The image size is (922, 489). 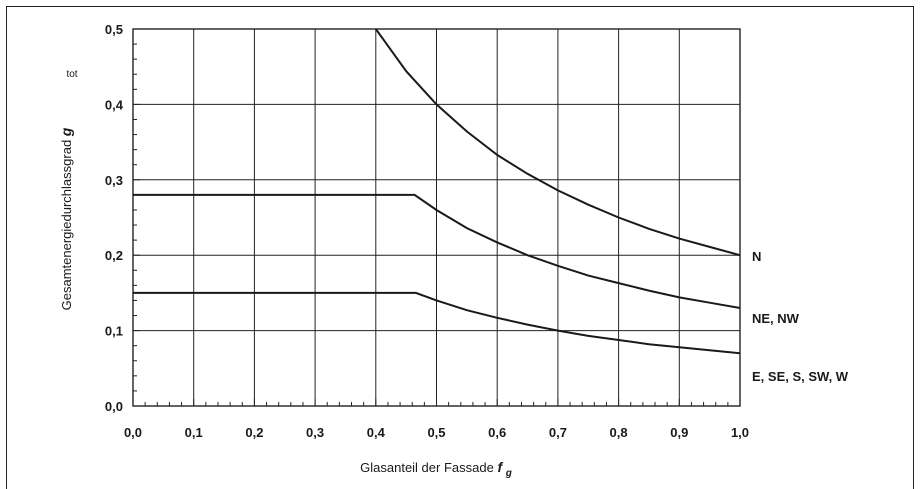 I want to click on y-axis-title: Gesamtenergiedurchlassgrad g, so click(x=66, y=218).